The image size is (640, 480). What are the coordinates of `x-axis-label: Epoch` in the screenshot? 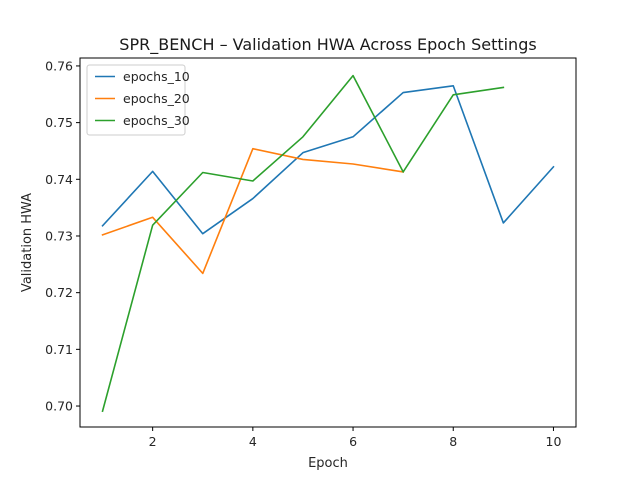 It's located at (328, 463).